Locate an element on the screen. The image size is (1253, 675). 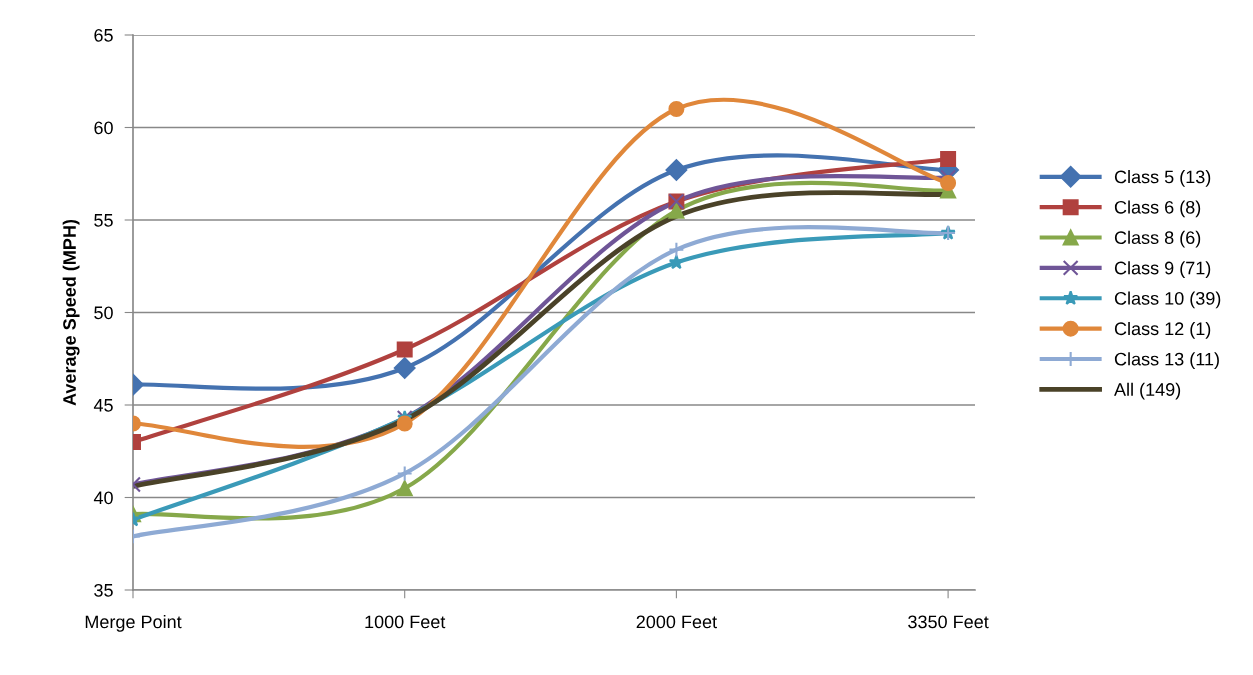
x-tick-label: 3350 Feet is located at coordinates (948, 622).